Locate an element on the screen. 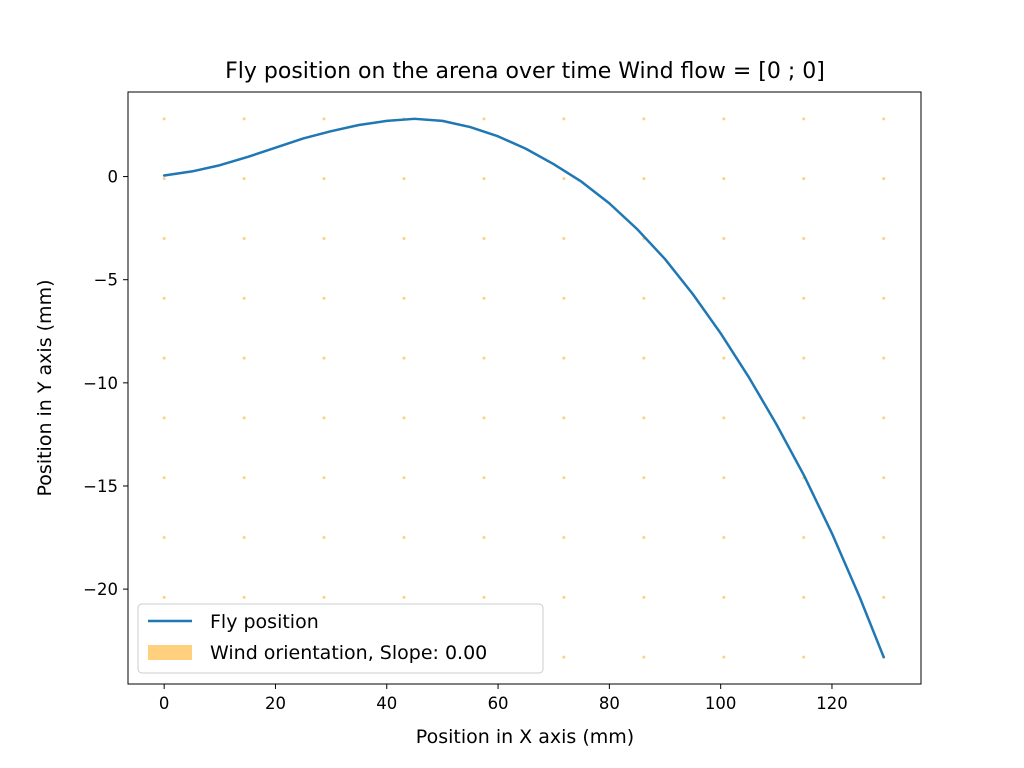 The image size is (1024, 768). x-tick-label-4: 80 is located at coordinates (609, 703).